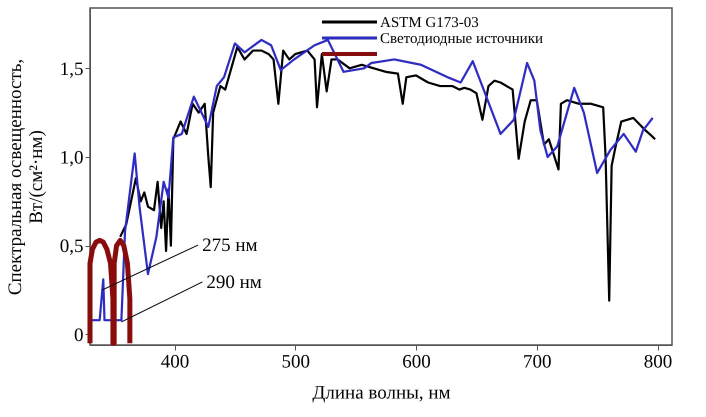 The height and width of the screenshot is (417, 706). I want to click on y-tick-label: 0, so click(79, 335).